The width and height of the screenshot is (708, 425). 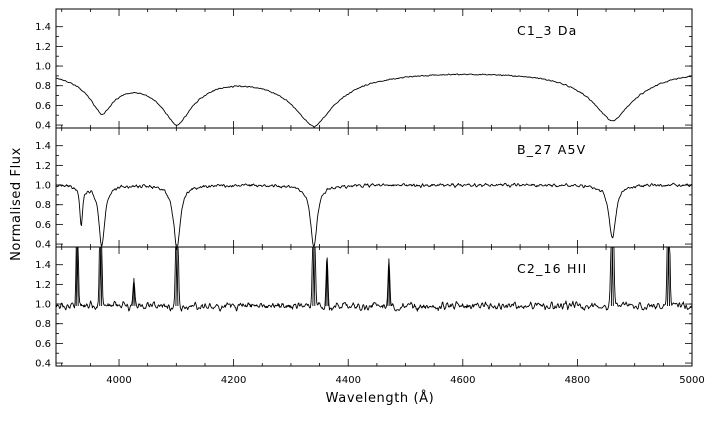 I want to click on x-tick-label: 4000, so click(x=118, y=380).